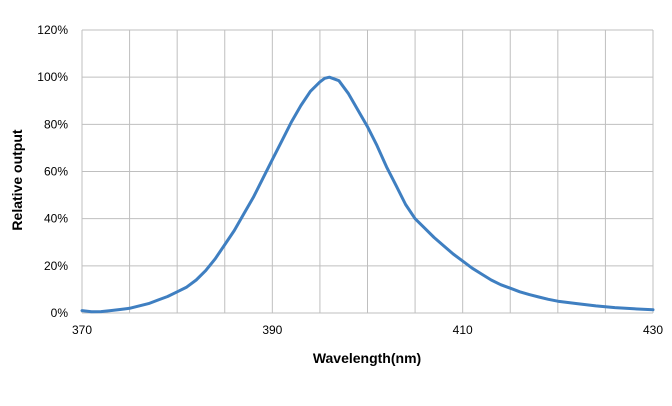 The width and height of the screenshot is (672, 406). I want to click on x-axis-title: Wavelength(nm), so click(367, 358).